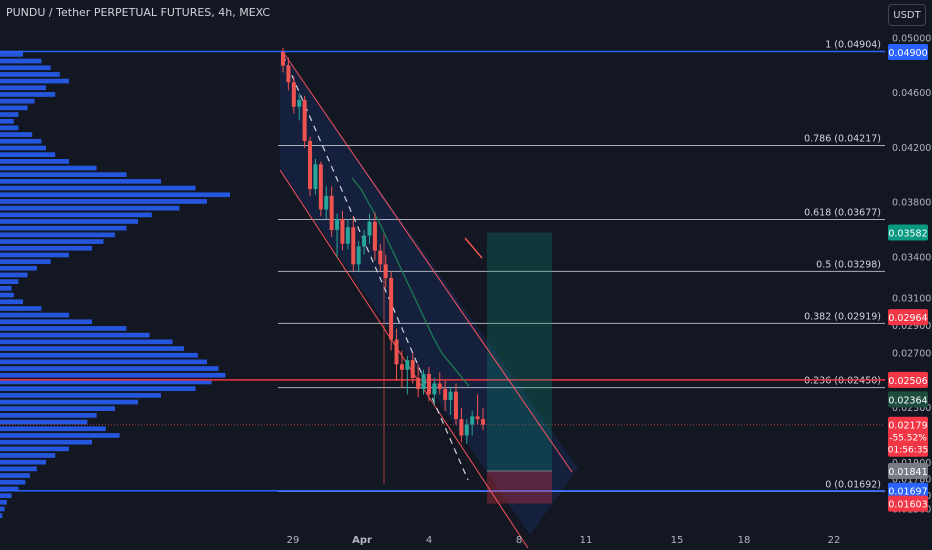 The image size is (932, 550). Describe the element at coordinates (853, 484) in the screenshot. I see `fib-label: 0 (0.01692)` at that location.